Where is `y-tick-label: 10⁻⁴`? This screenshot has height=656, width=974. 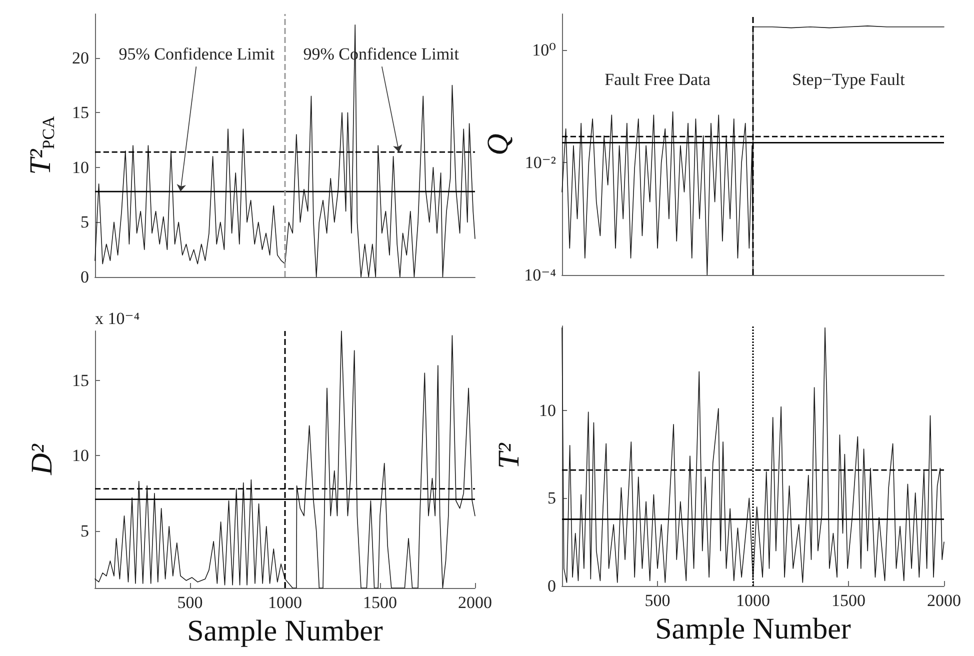 y-tick-label: 10⁻⁴ is located at coordinates (540, 275).